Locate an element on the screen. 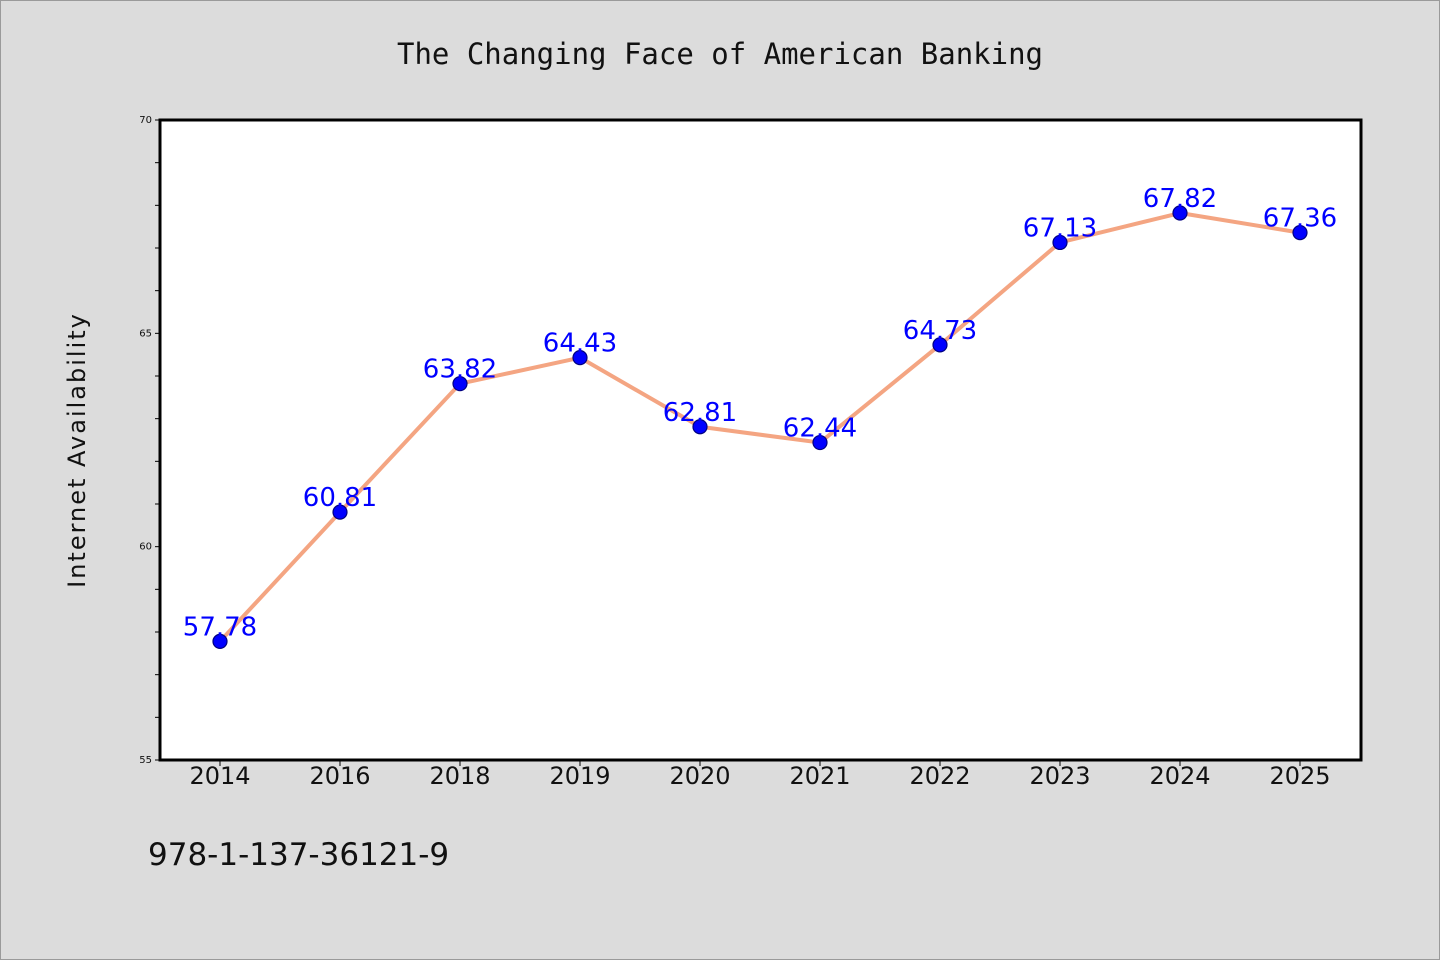 This screenshot has height=960, width=1440. x-tick-label: 2018 is located at coordinates (459, 776).